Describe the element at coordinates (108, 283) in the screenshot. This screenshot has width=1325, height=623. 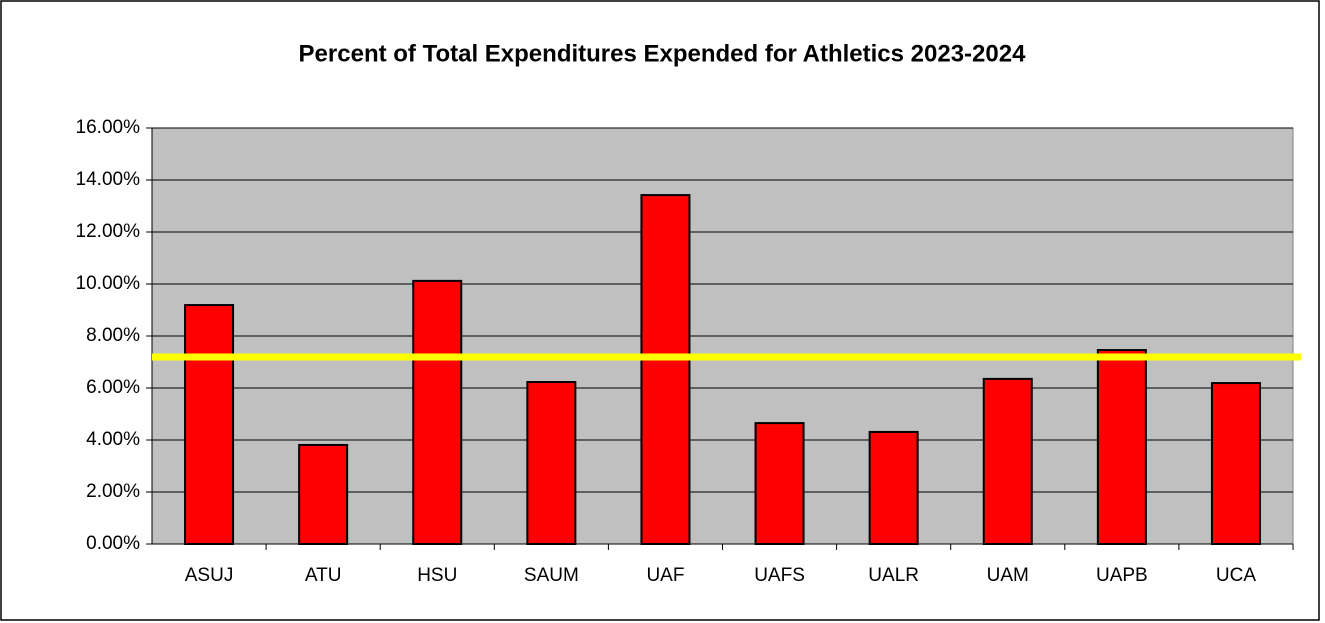
I see `y-tick-label: 10.00%` at that location.